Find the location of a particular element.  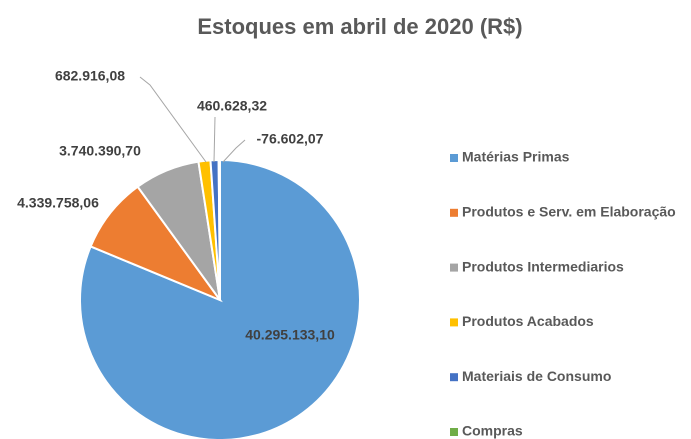

legend-label: Materiais de Consumo is located at coordinates (536, 376).